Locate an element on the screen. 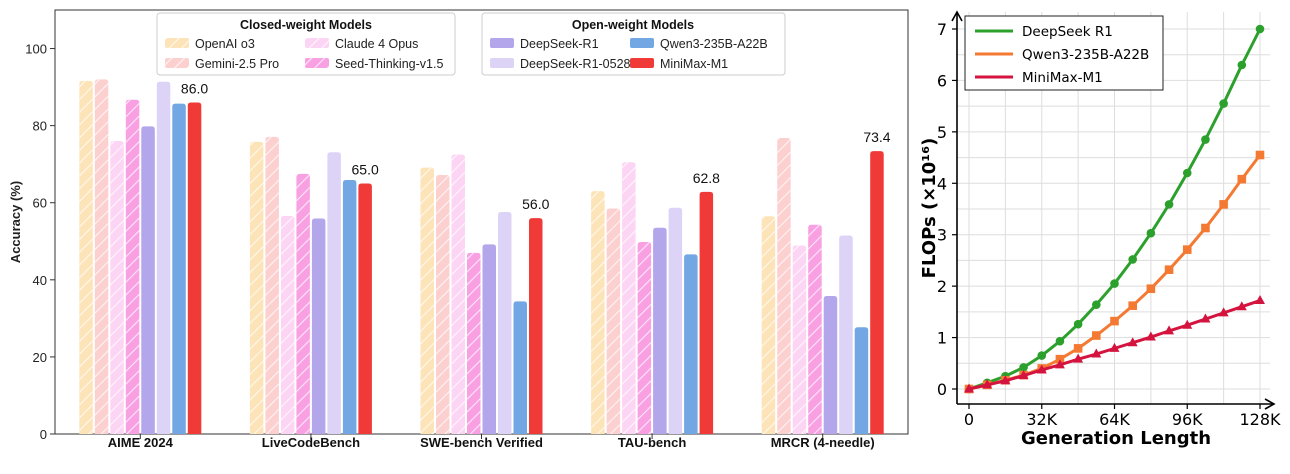 Image resolution: width=1290 pixels, height=474 pixels. bar-y-tick-label: 60 is located at coordinates (40, 203).